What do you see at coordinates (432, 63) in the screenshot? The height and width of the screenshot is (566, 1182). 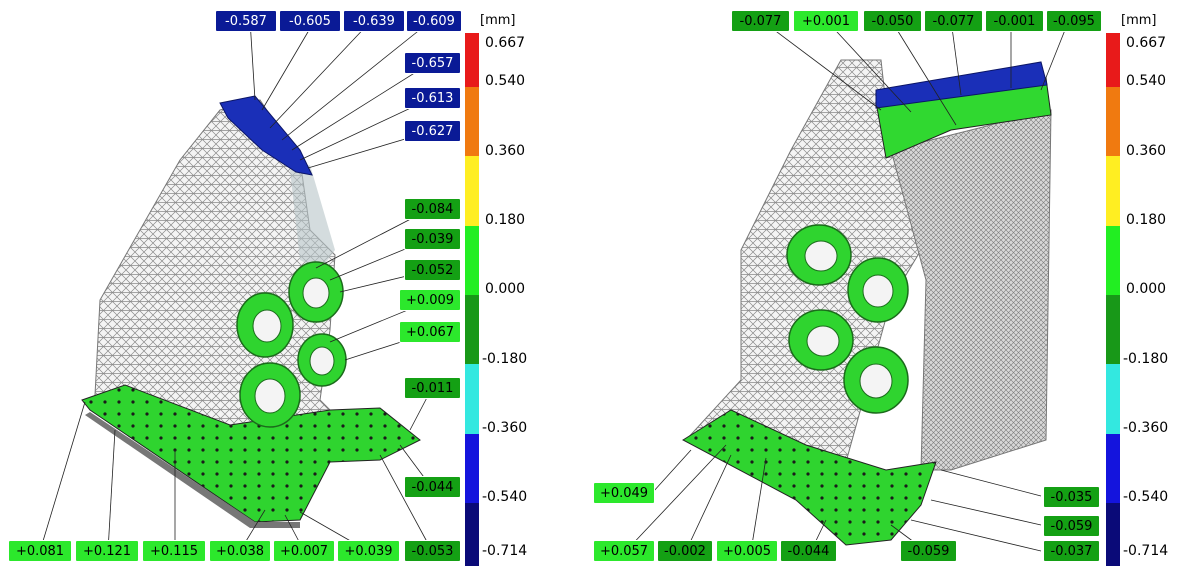 I see `deviation-label: -0.657` at bounding box center [432, 63].